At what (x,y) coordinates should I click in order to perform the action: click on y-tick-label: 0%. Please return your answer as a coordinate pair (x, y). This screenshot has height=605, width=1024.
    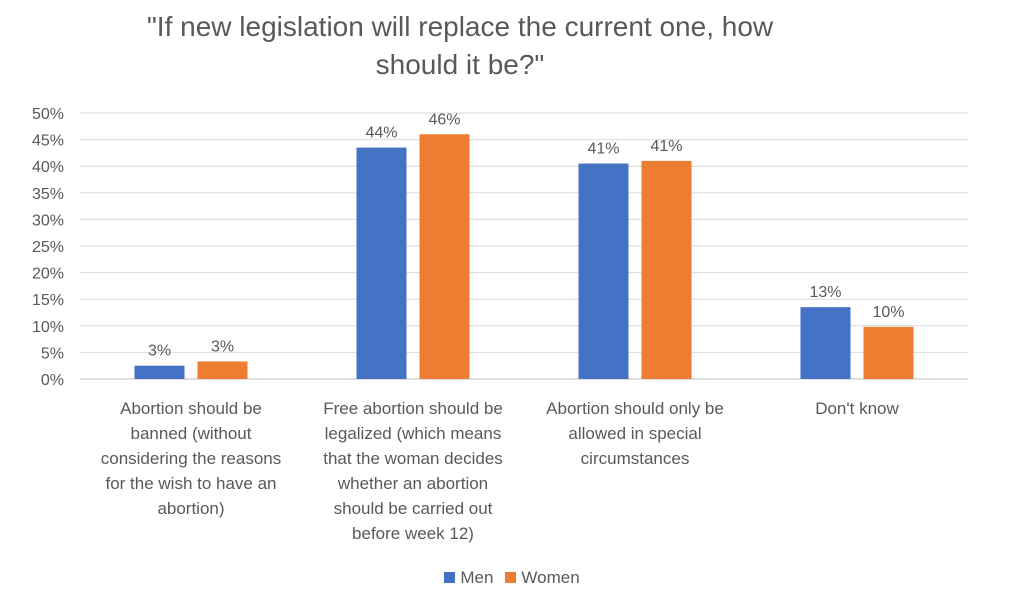
    Looking at the image, I should click on (52, 380).